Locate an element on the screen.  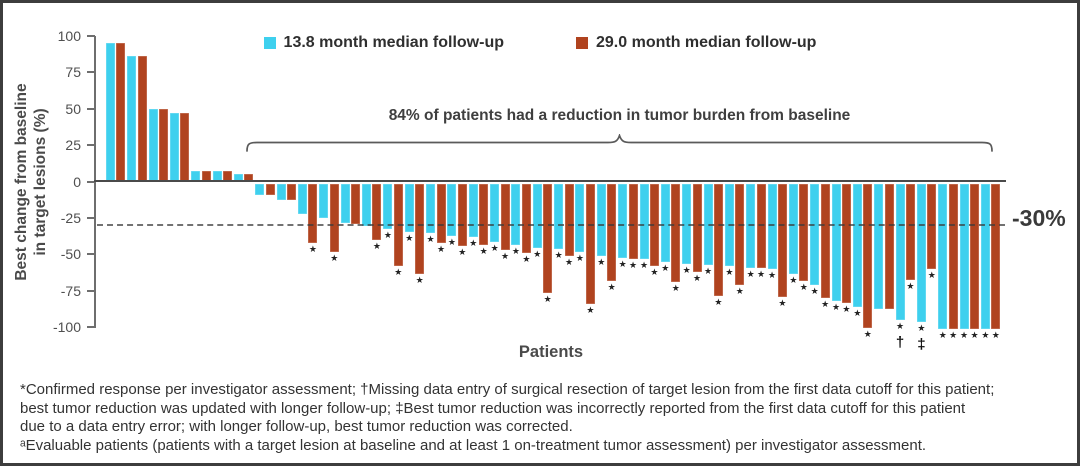
y-tick-label: 0 is located at coordinates (77, 181).